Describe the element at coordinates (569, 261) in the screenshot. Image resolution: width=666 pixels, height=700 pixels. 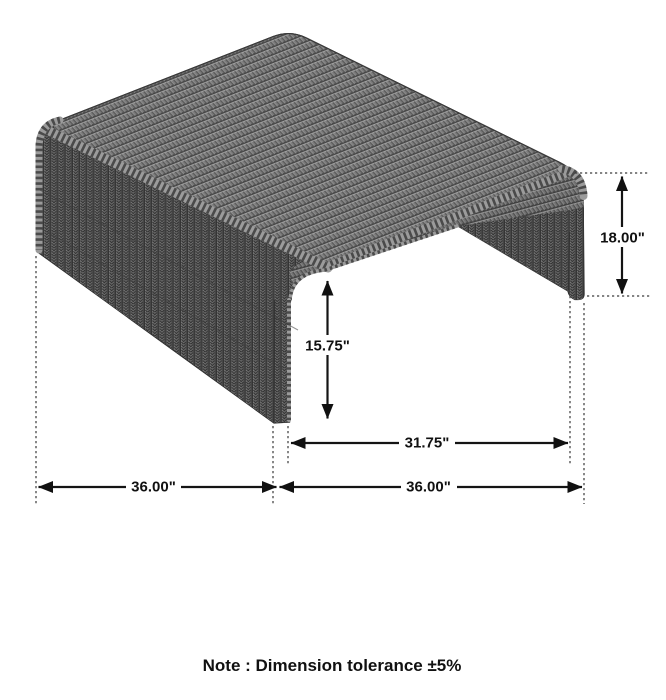
I see `right-leg-corner-line` at that location.